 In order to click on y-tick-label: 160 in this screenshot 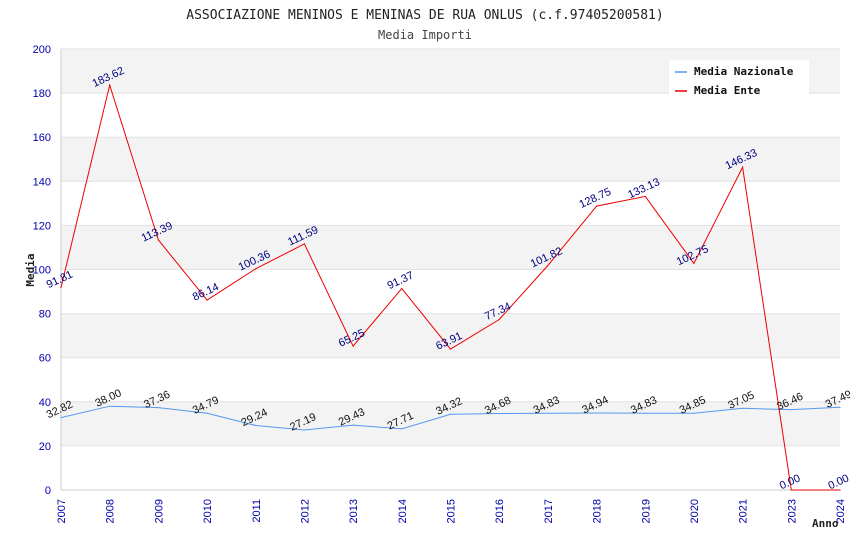, I will do `click(42, 138)`.